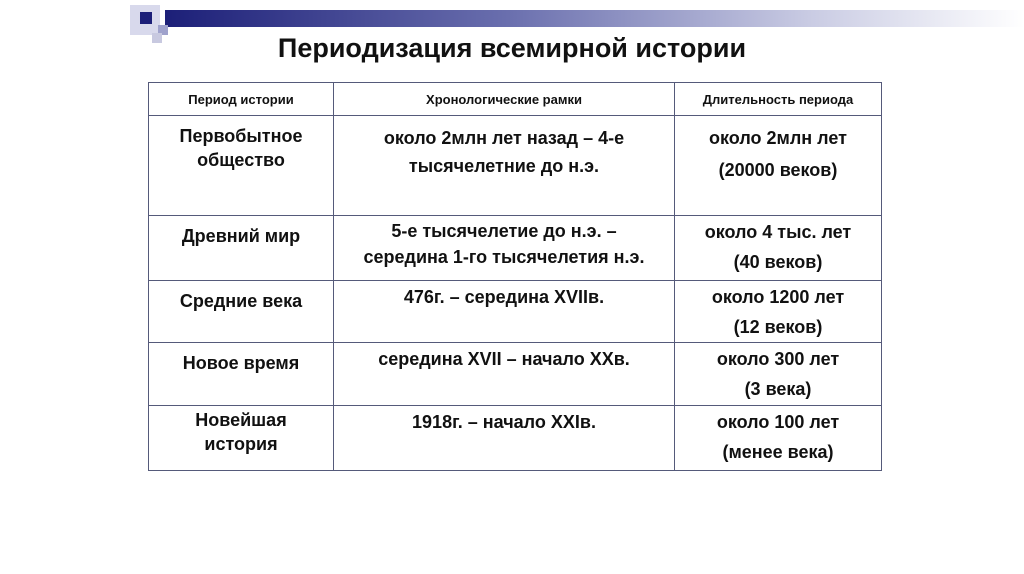  Describe the element at coordinates (512, 48) in the screenshot. I see `page-title: Периодизация всемирной истории` at that location.